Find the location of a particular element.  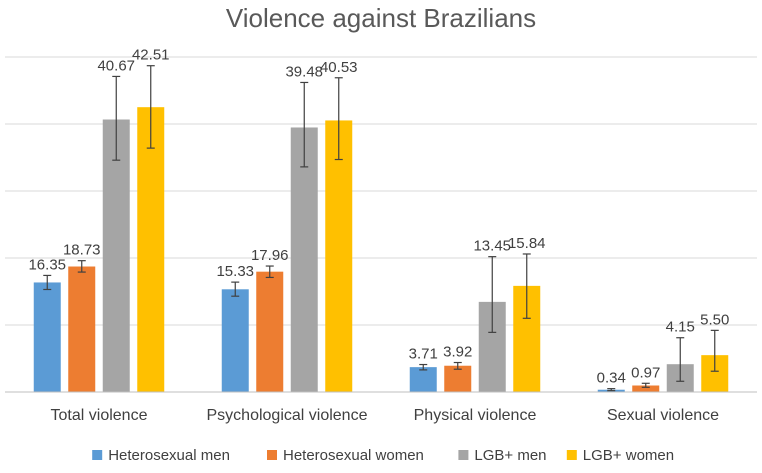

legend-item: Heterosexual men is located at coordinates (161, 455).